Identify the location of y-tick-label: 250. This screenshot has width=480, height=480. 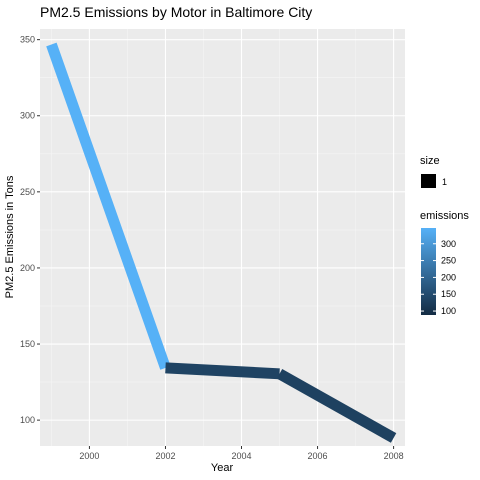
(27, 192).